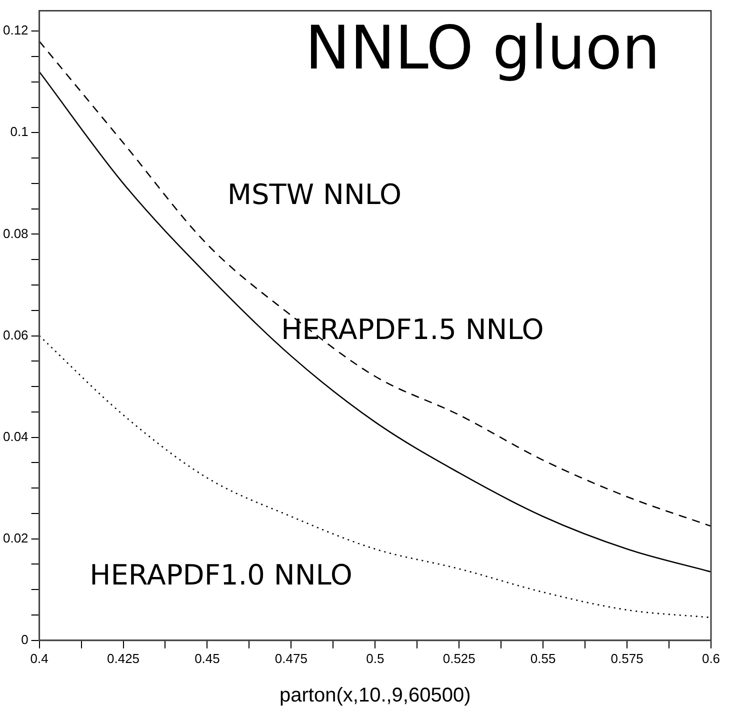 The width and height of the screenshot is (733, 718). Describe the element at coordinates (15, 436) in the screenshot. I see `y-tick-label: 0.04` at that location.